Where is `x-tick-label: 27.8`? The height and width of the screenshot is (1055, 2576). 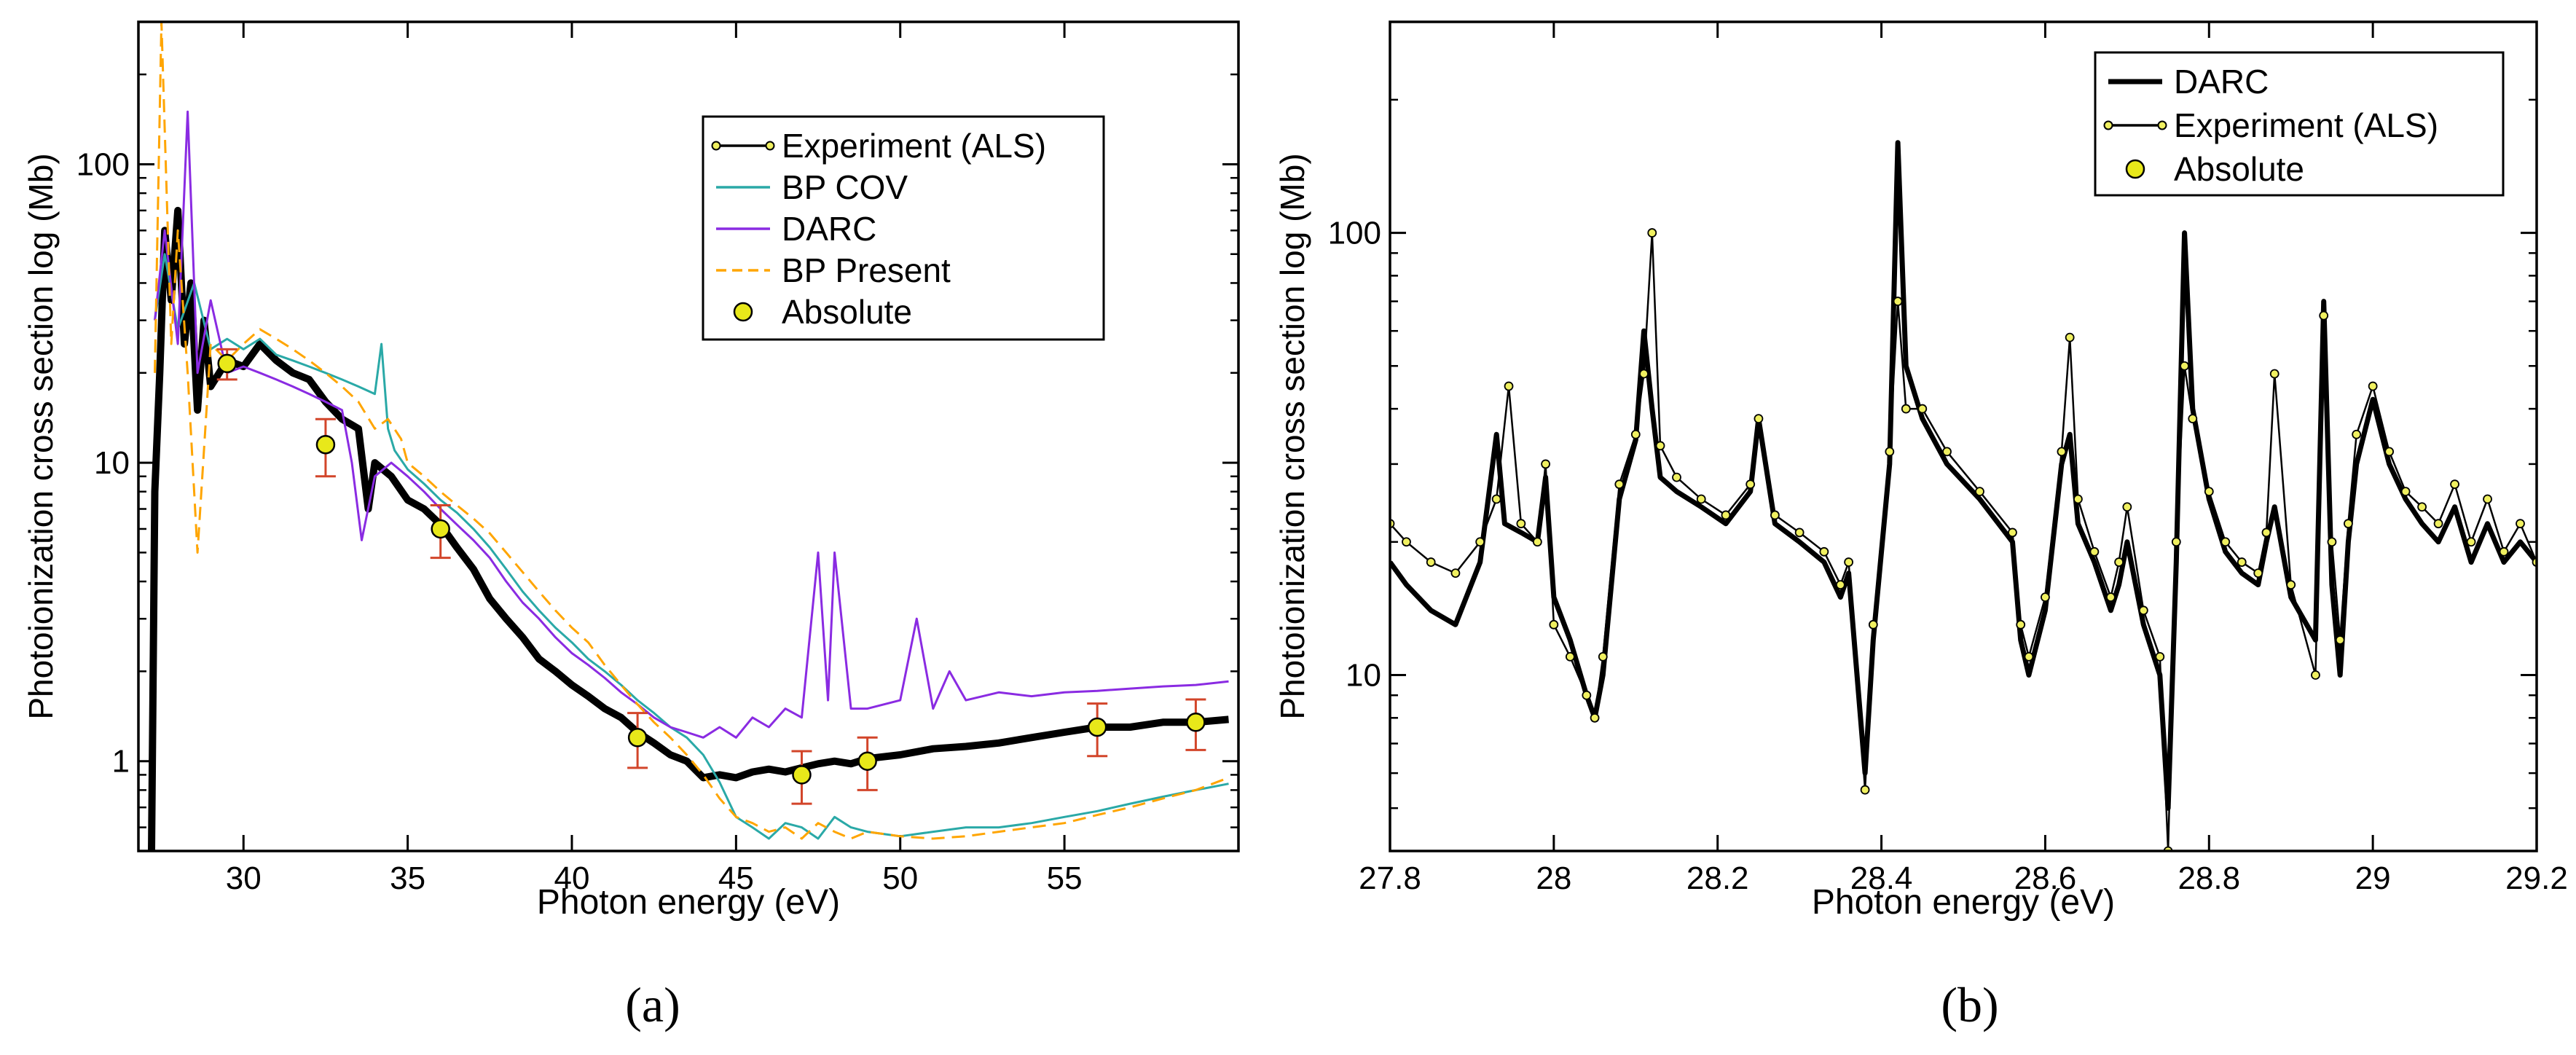
x-tick-label: 27.8 is located at coordinates (1390, 878).